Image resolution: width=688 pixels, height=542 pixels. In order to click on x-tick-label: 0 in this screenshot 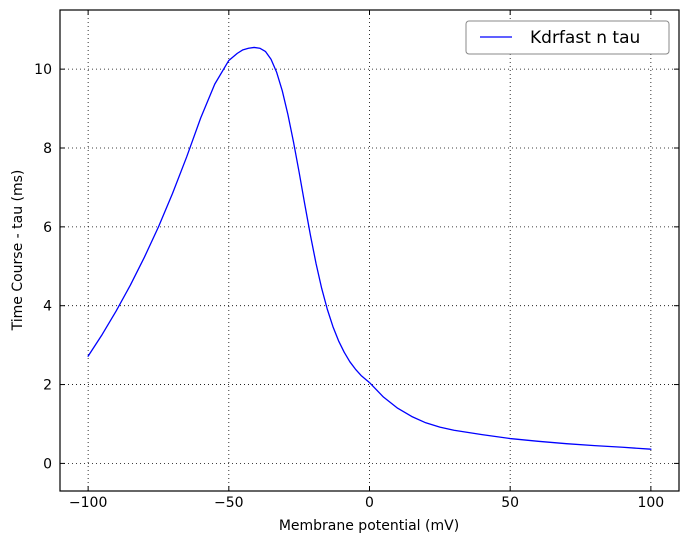, I will do `click(369, 503)`.